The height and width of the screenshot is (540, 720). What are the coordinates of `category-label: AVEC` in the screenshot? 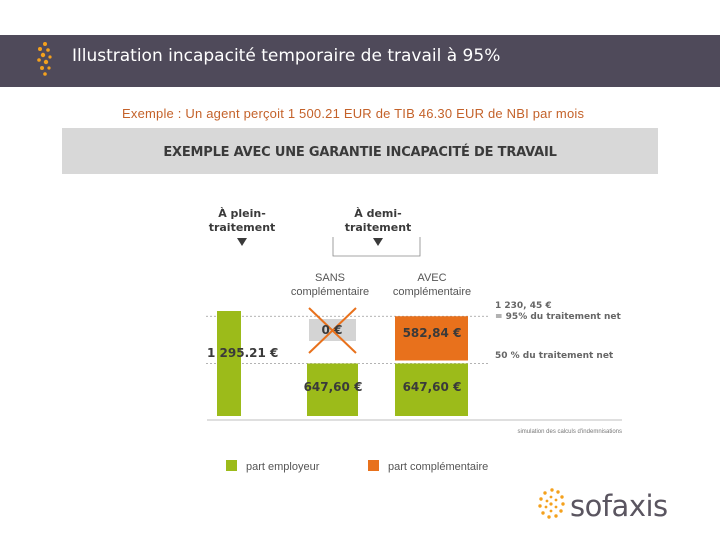 It's located at (431, 278).